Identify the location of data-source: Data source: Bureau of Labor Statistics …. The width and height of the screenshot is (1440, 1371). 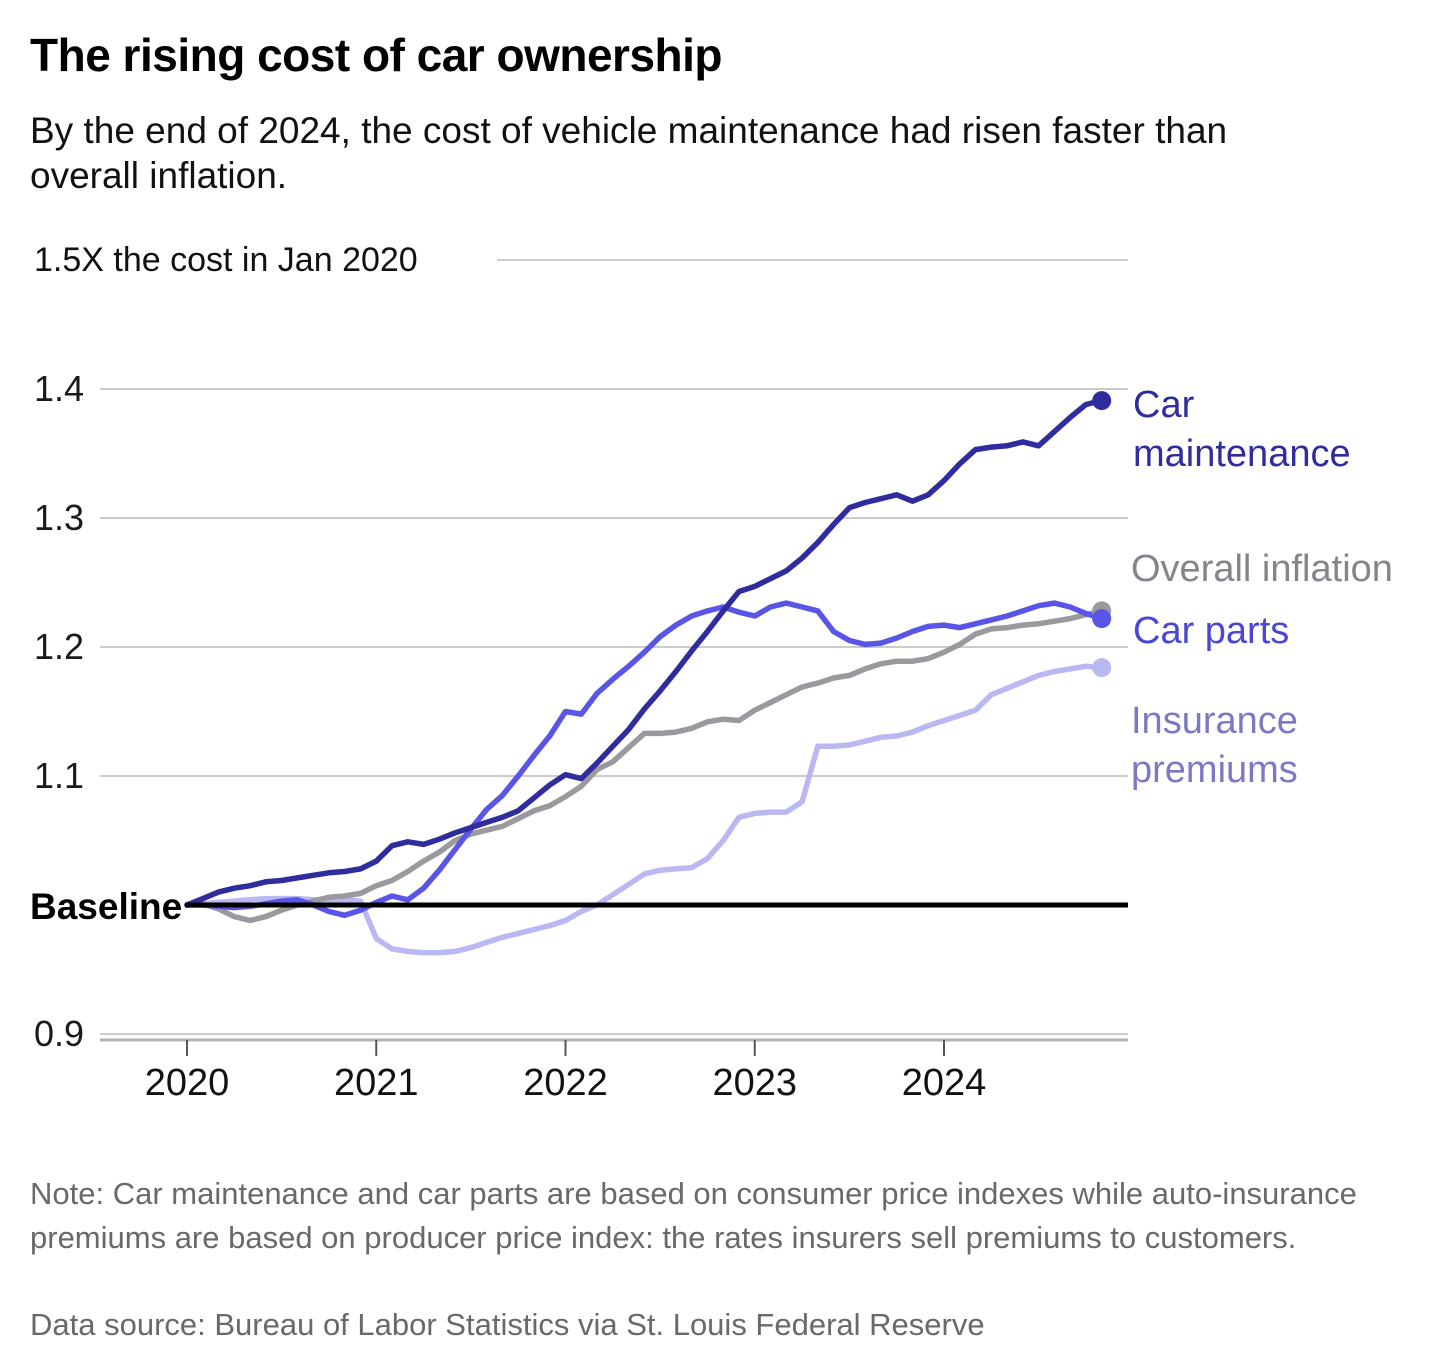
(507, 1324).